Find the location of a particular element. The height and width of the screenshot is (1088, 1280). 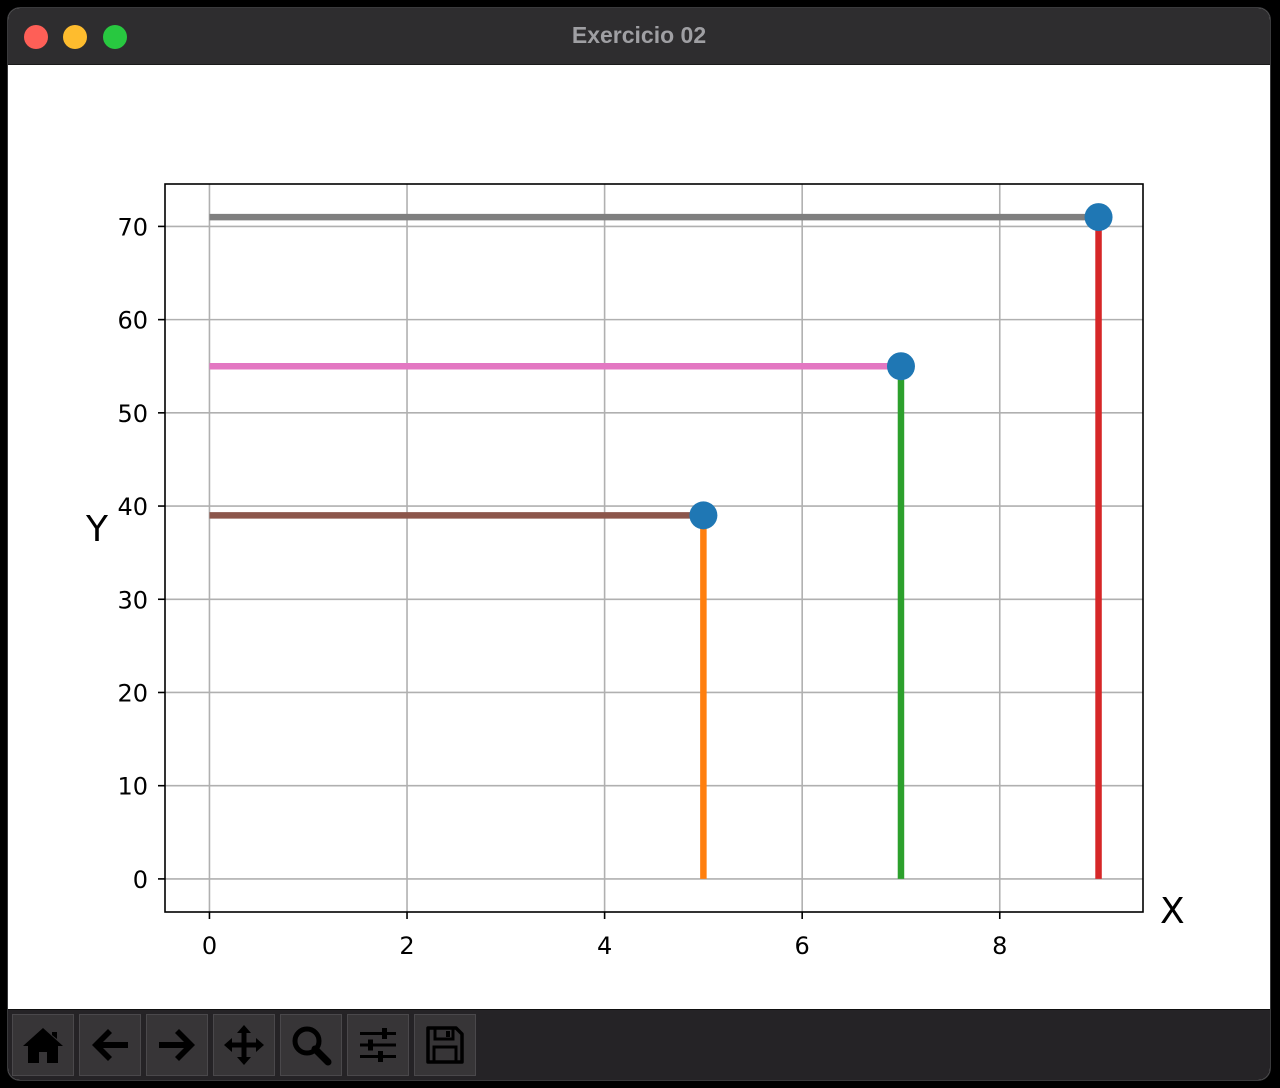

save-button is located at coordinates (445, 1045).